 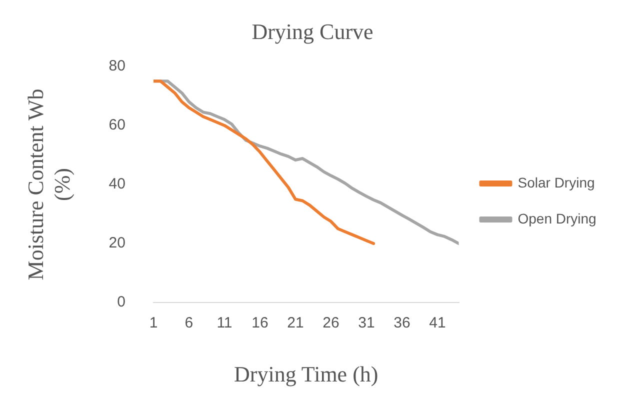 What do you see at coordinates (189, 323) in the screenshot?
I see `x-tick-label: 6` at bounding box center [189, 323].